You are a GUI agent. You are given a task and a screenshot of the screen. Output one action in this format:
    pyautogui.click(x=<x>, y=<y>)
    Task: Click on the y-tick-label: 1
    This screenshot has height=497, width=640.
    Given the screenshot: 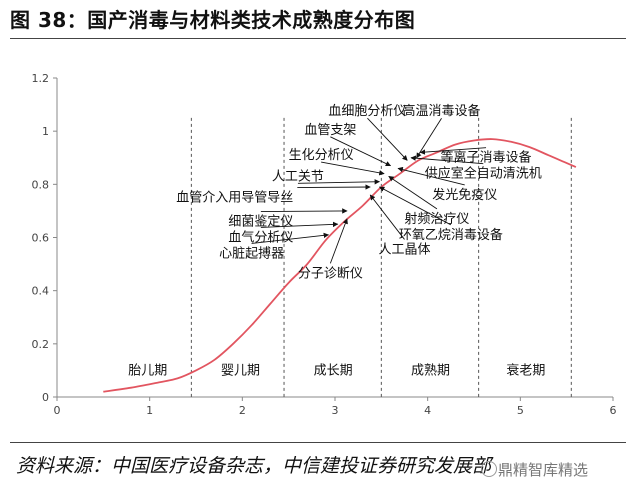 What is the action you would take?
    pyautogui.click(x=45, y=131)
    